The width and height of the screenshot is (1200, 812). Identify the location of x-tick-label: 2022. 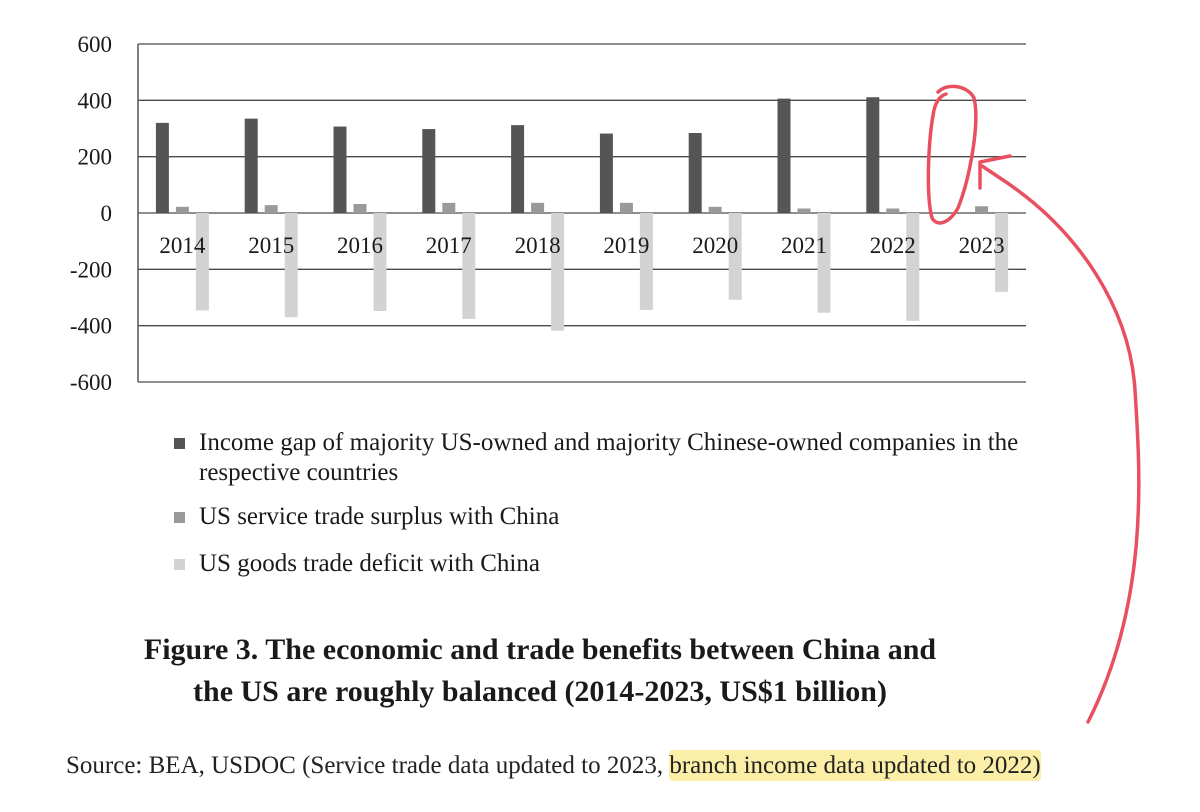
(893, 245).